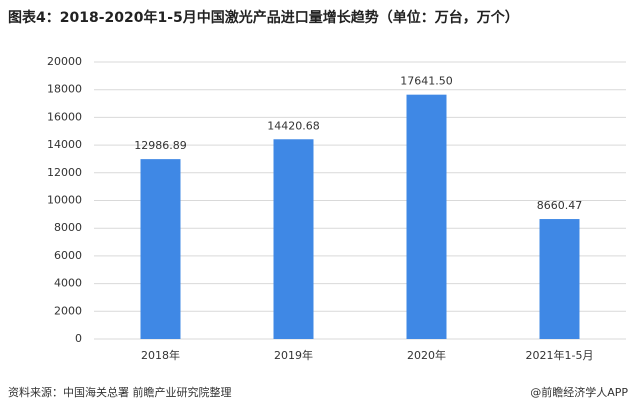  I want to click on credit: @前瞻经济学人APP, so click(579, 392).